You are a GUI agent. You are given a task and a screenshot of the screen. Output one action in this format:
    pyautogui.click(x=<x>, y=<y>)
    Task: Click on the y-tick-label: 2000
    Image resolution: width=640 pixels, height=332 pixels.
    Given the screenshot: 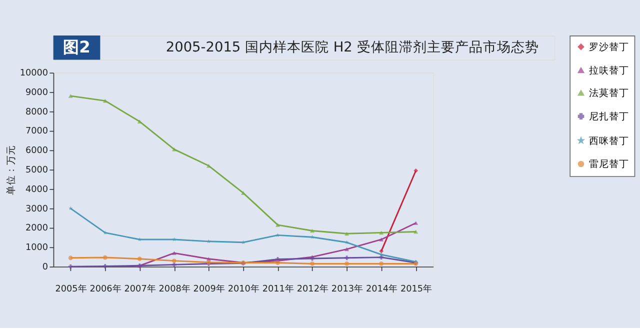 What is the action you would take?
    pyautogui.click(x=36, y=229)
    